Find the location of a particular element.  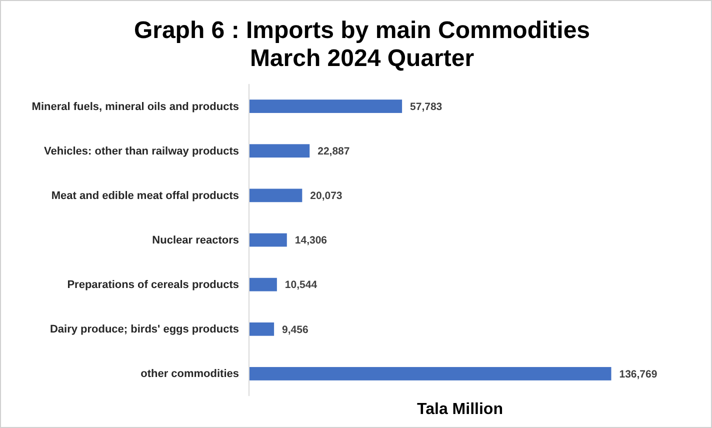

y-tick-label: Nuclear reactors is located at coordinates (195, 240).